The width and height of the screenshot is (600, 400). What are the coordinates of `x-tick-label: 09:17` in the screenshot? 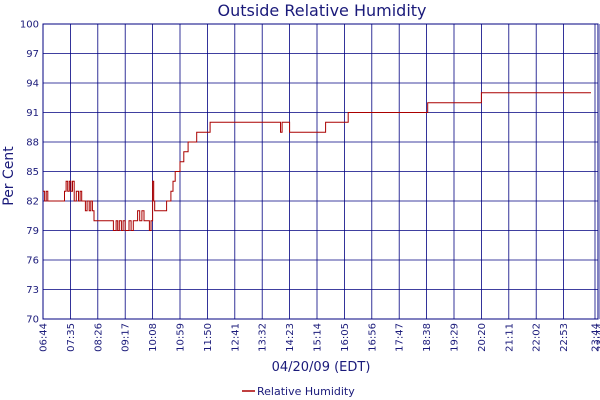 It's located at (126, 337).